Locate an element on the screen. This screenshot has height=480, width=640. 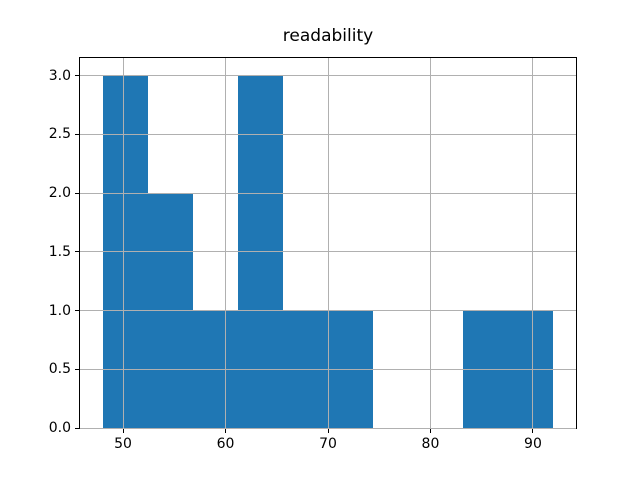
x-axis-tick-label: 70 is located at coordinates (328, 444).